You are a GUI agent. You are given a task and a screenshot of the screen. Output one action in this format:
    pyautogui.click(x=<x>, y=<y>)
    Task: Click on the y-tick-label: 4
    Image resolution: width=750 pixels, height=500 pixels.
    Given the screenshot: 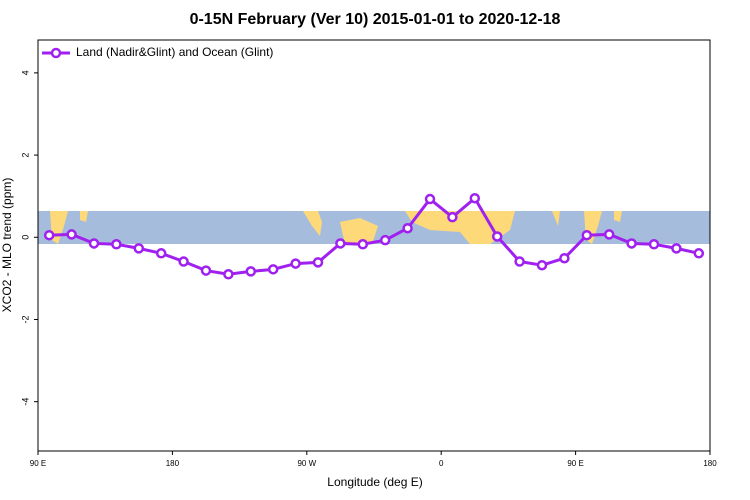 What is the action you would take?
    pyautogui.click(x=25, y=72)
    